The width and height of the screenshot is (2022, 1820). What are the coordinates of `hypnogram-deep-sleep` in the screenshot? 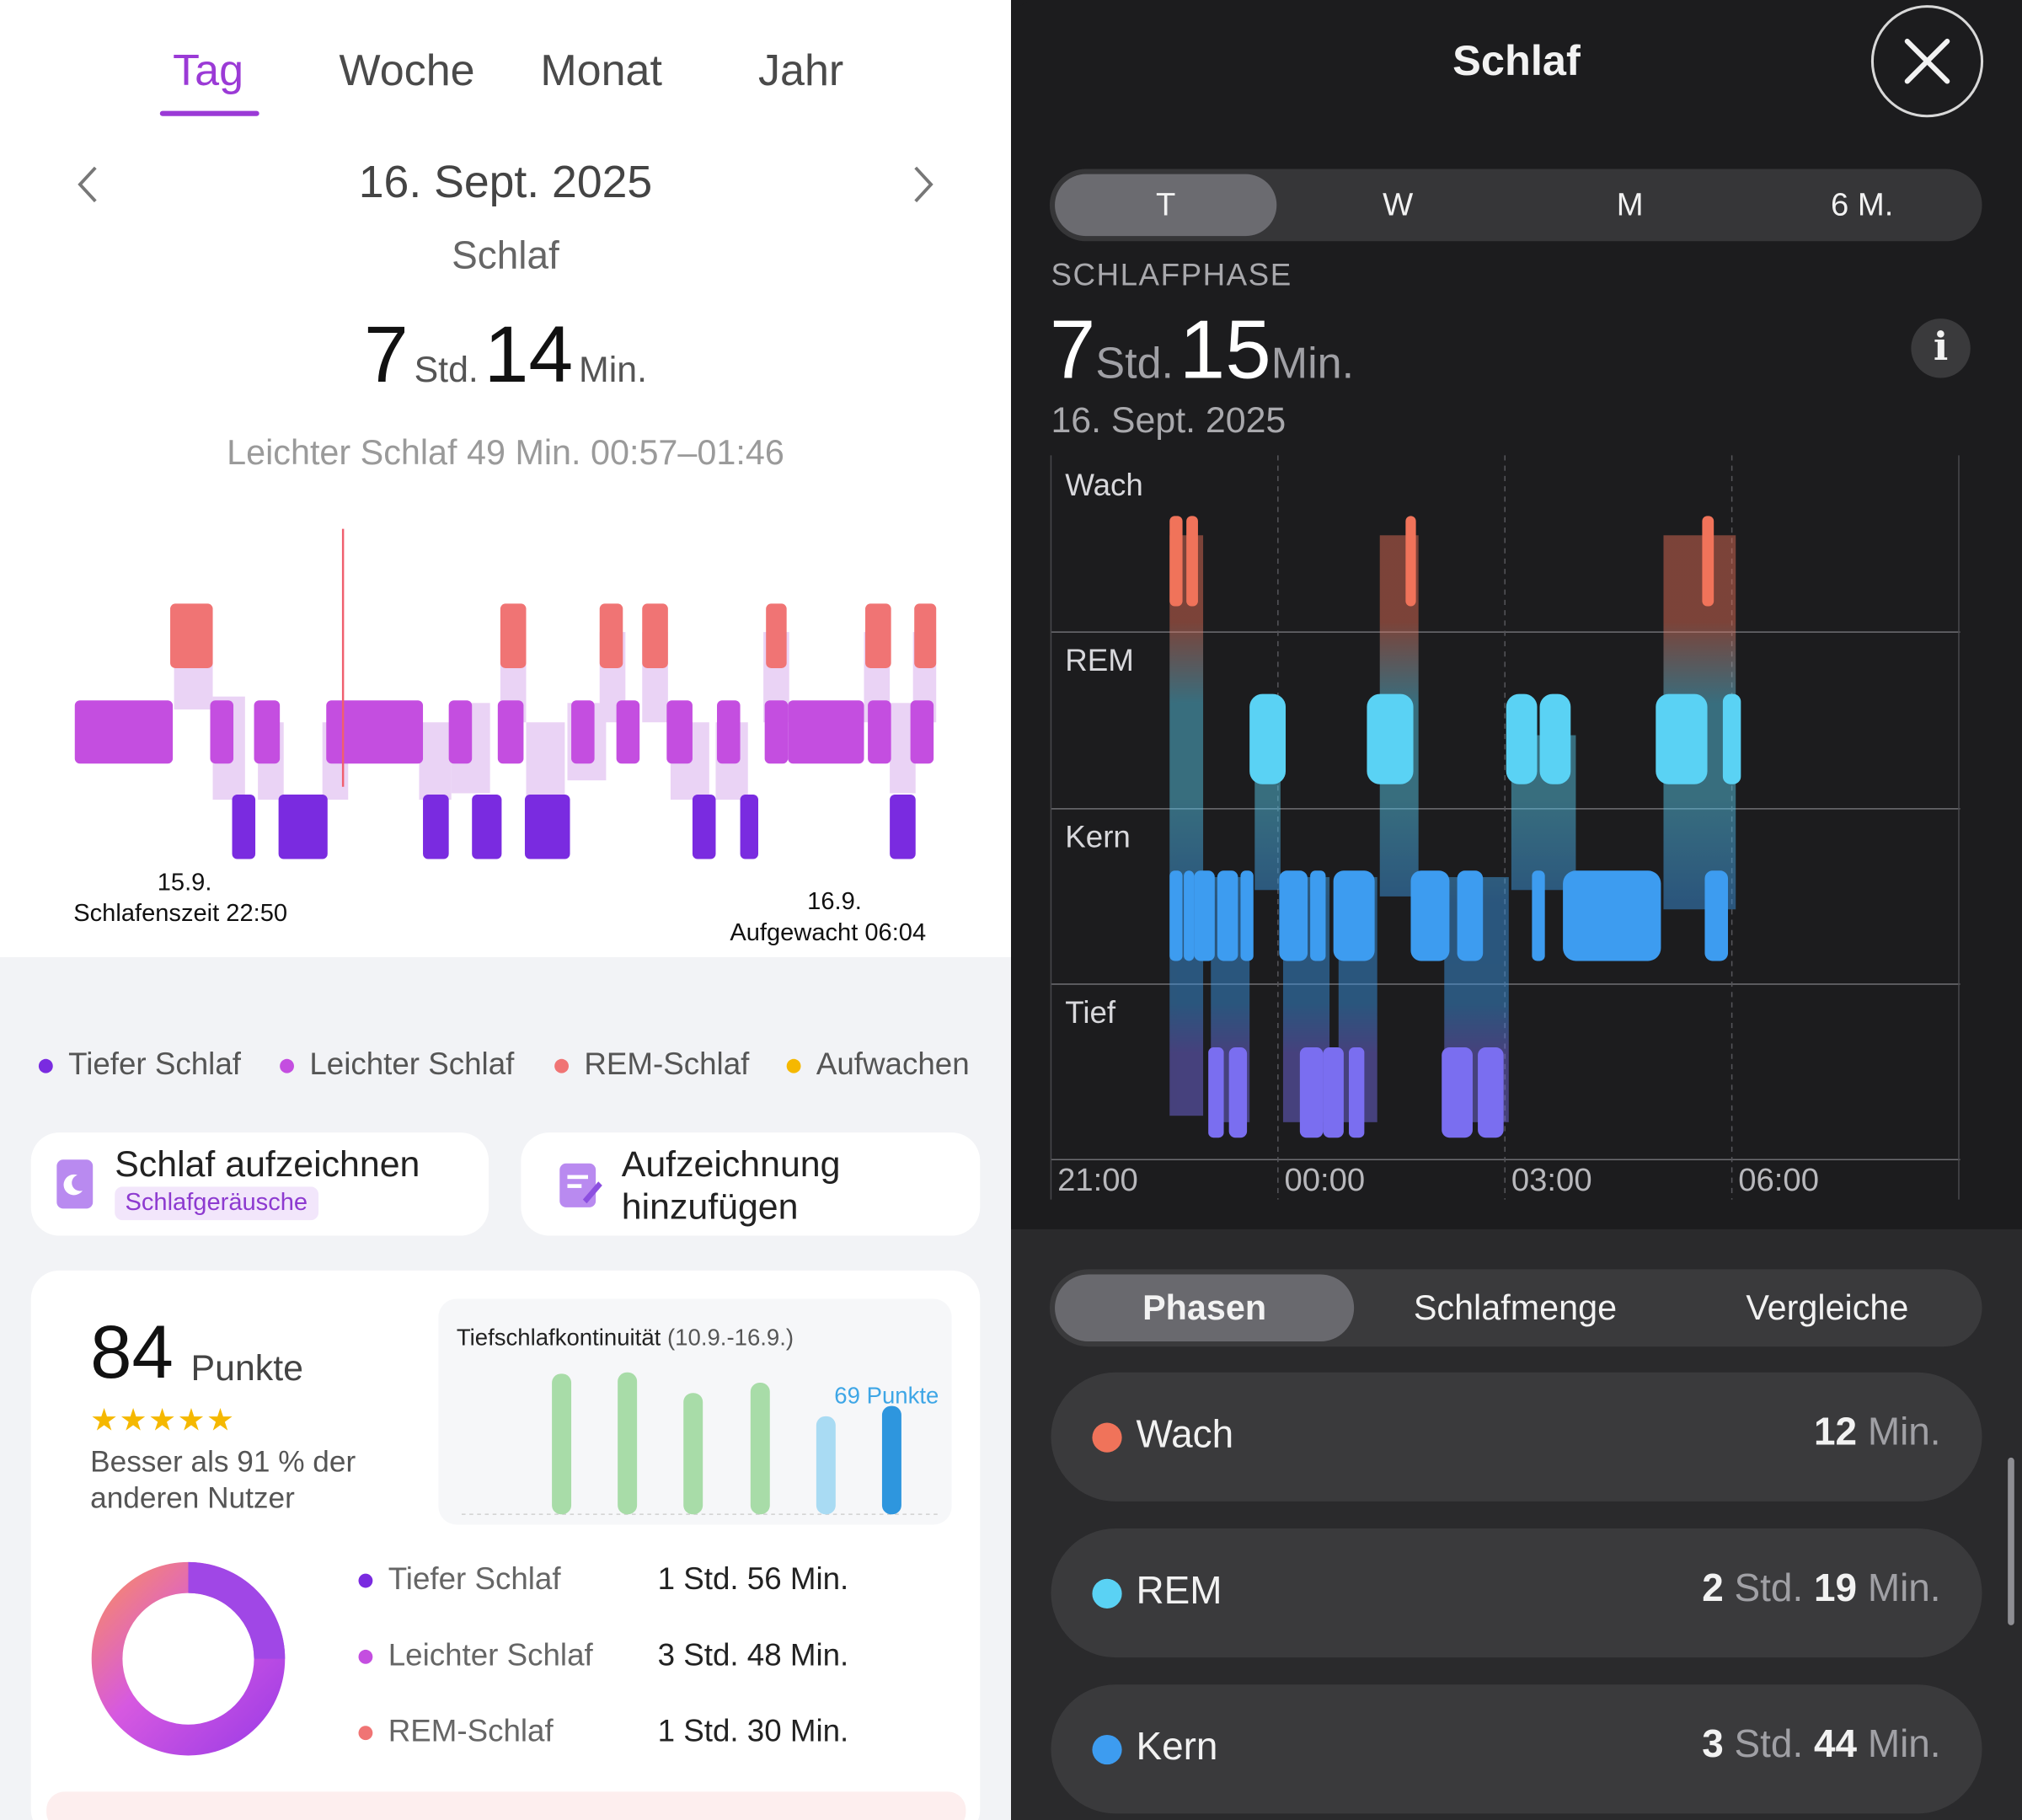 It's located at (574, 826).